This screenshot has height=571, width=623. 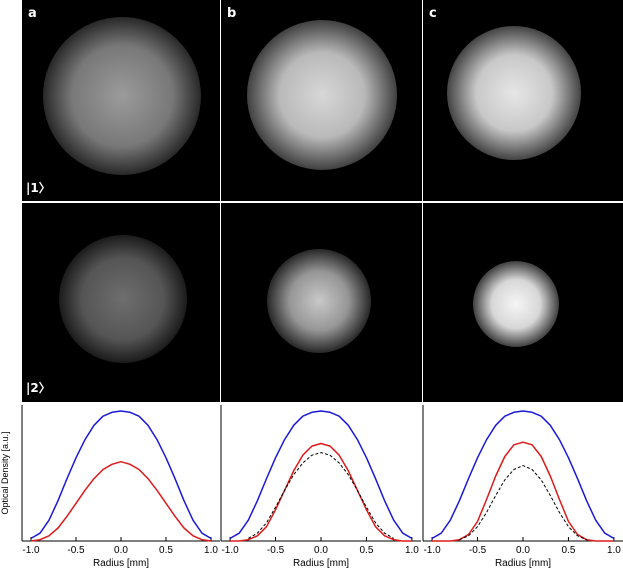 I want to click on state-label-2: |2〉, so click(x=38, y=388).